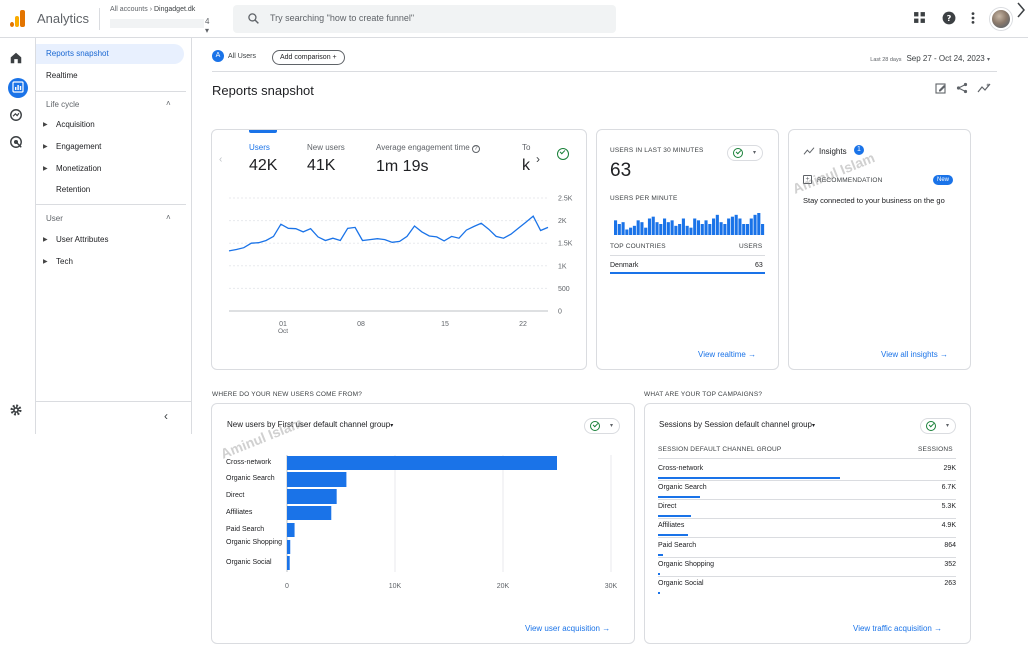  What do you see at coordinates (342, 18) in the screenshot?
I see `search-input: Try searching "how to create funnel"` at bounding box center [342, 18].